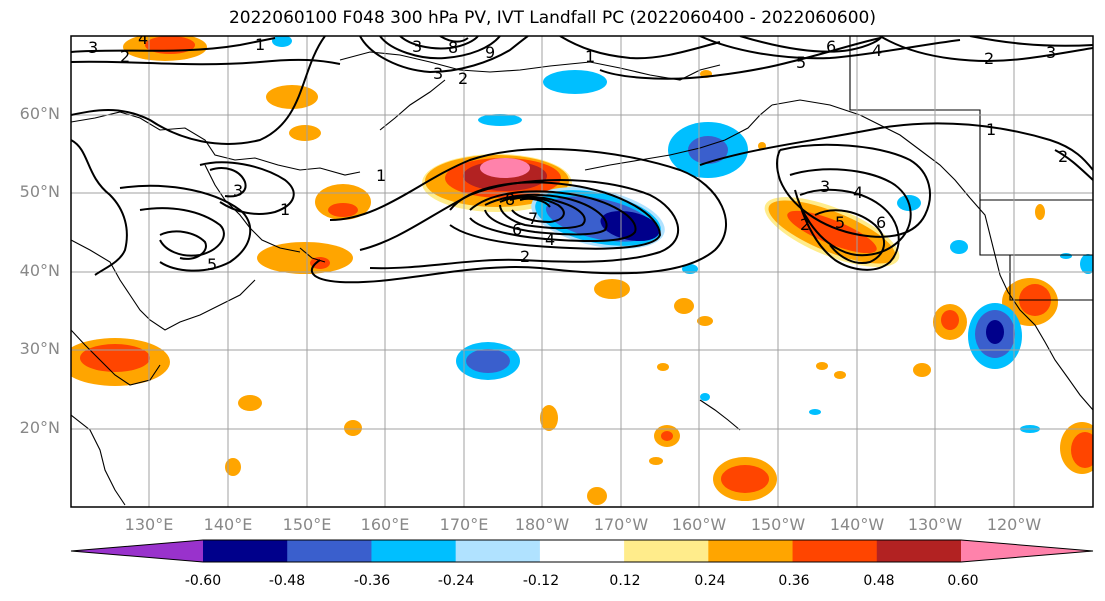 The width and height of the screenshot is (1105, 601). Describe the element at coordinates (228, 524) in the screenshot. I see `lon-label: 140°E` at that location.